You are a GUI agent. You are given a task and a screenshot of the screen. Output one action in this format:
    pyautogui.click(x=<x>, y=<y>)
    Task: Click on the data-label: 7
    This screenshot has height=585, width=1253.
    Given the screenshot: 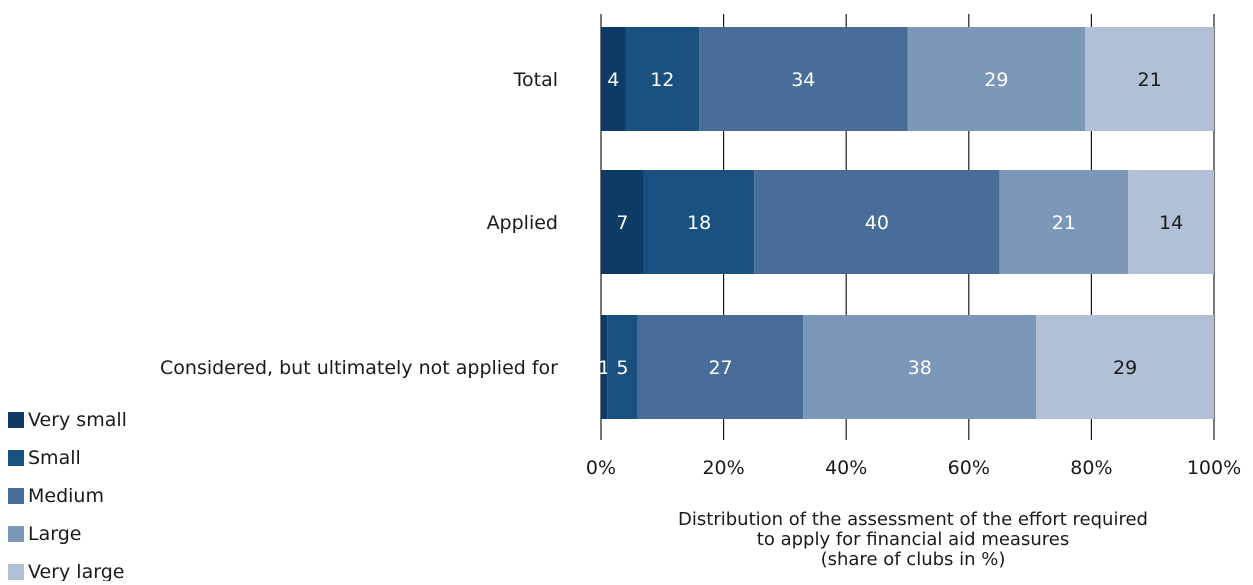 What is the action you would take?
    pyautogui.click(x=622, y=223)
    